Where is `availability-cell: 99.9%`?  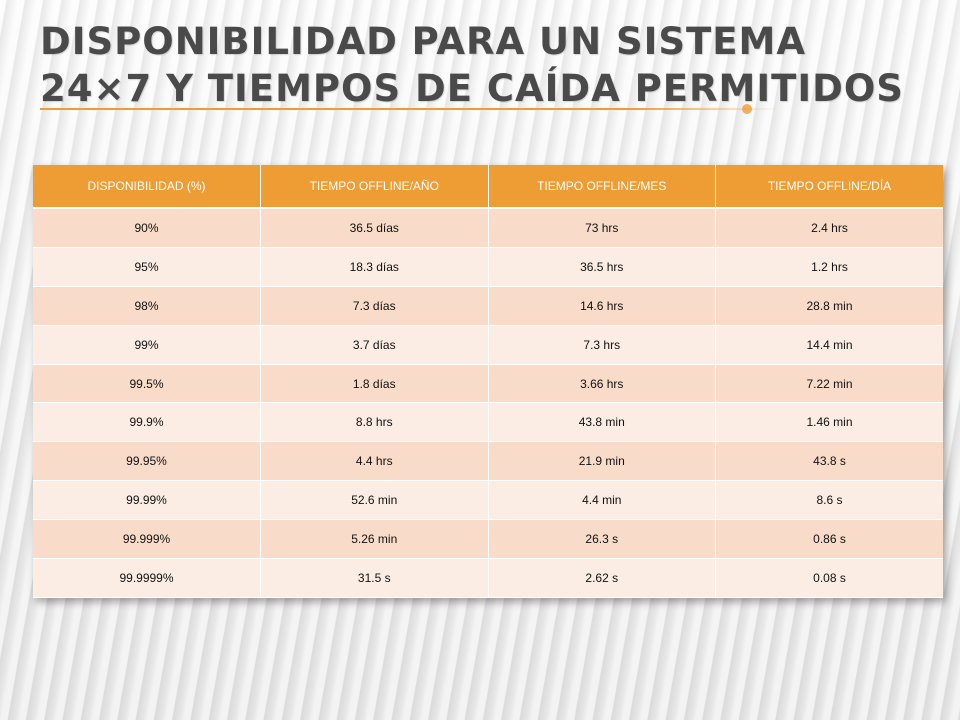 availability-cell: 99.9% is located at coordinates (147, 422).